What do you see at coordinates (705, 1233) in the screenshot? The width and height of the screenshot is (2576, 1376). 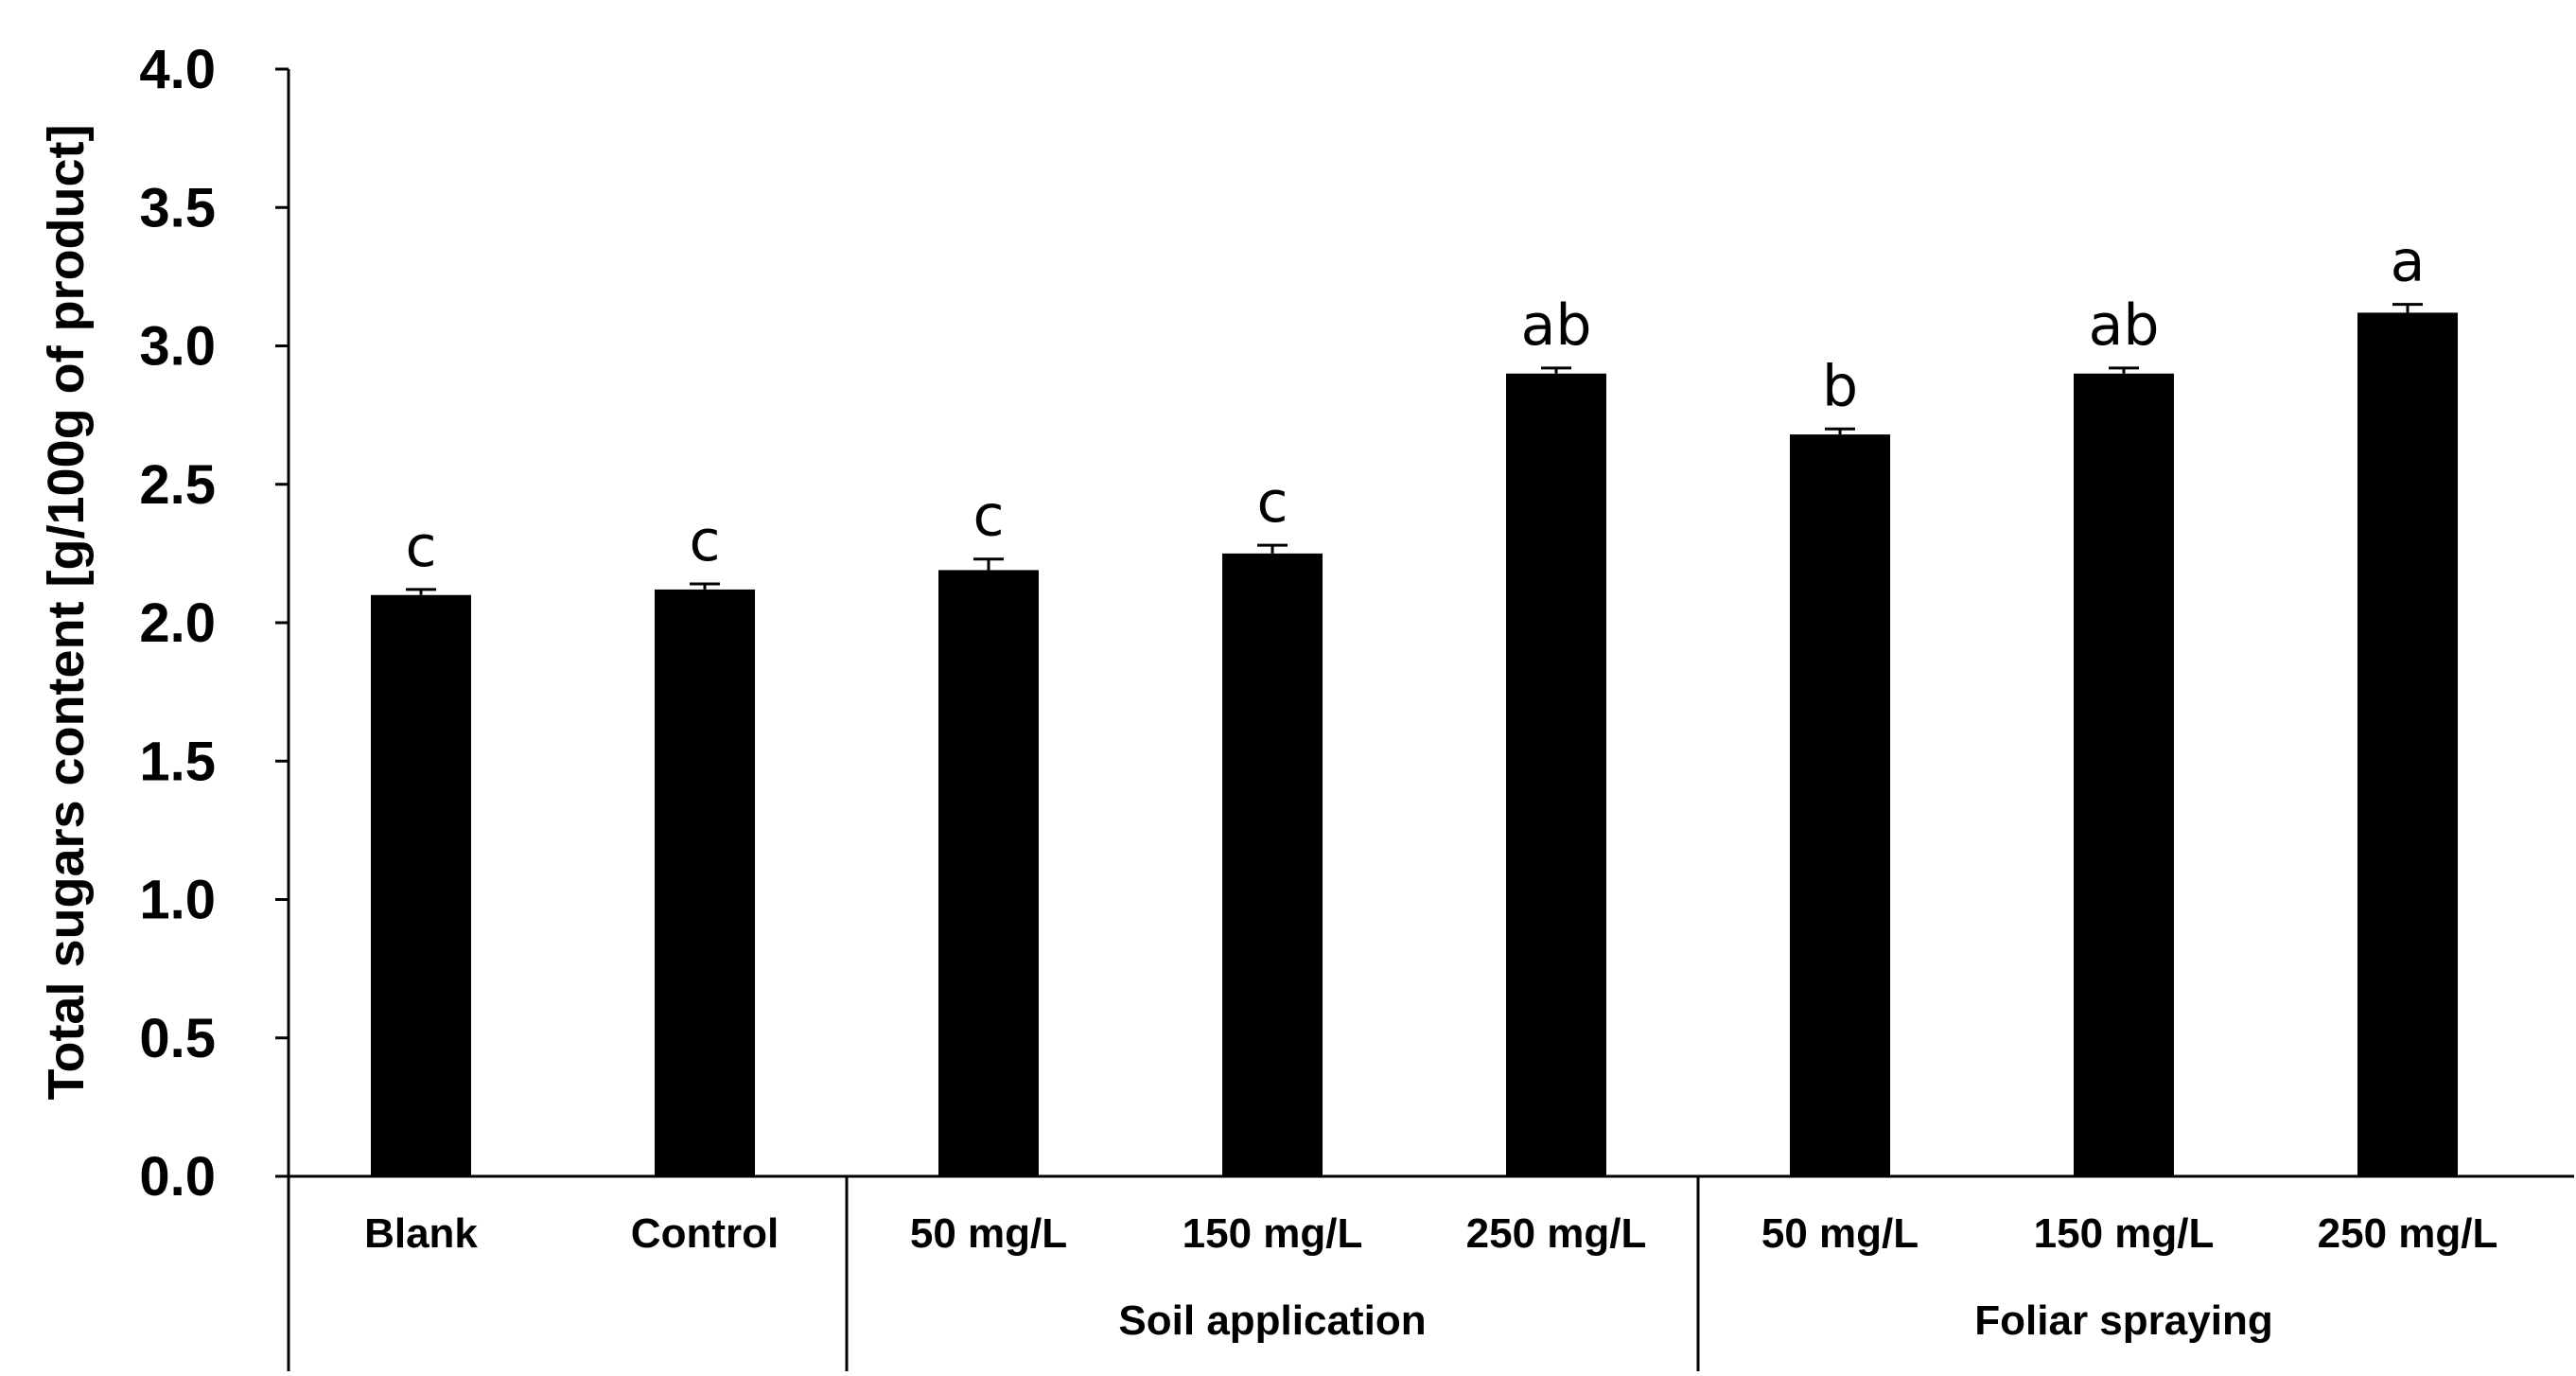 I see `x-tick-label: Control` at bounding box center [705, 1233].